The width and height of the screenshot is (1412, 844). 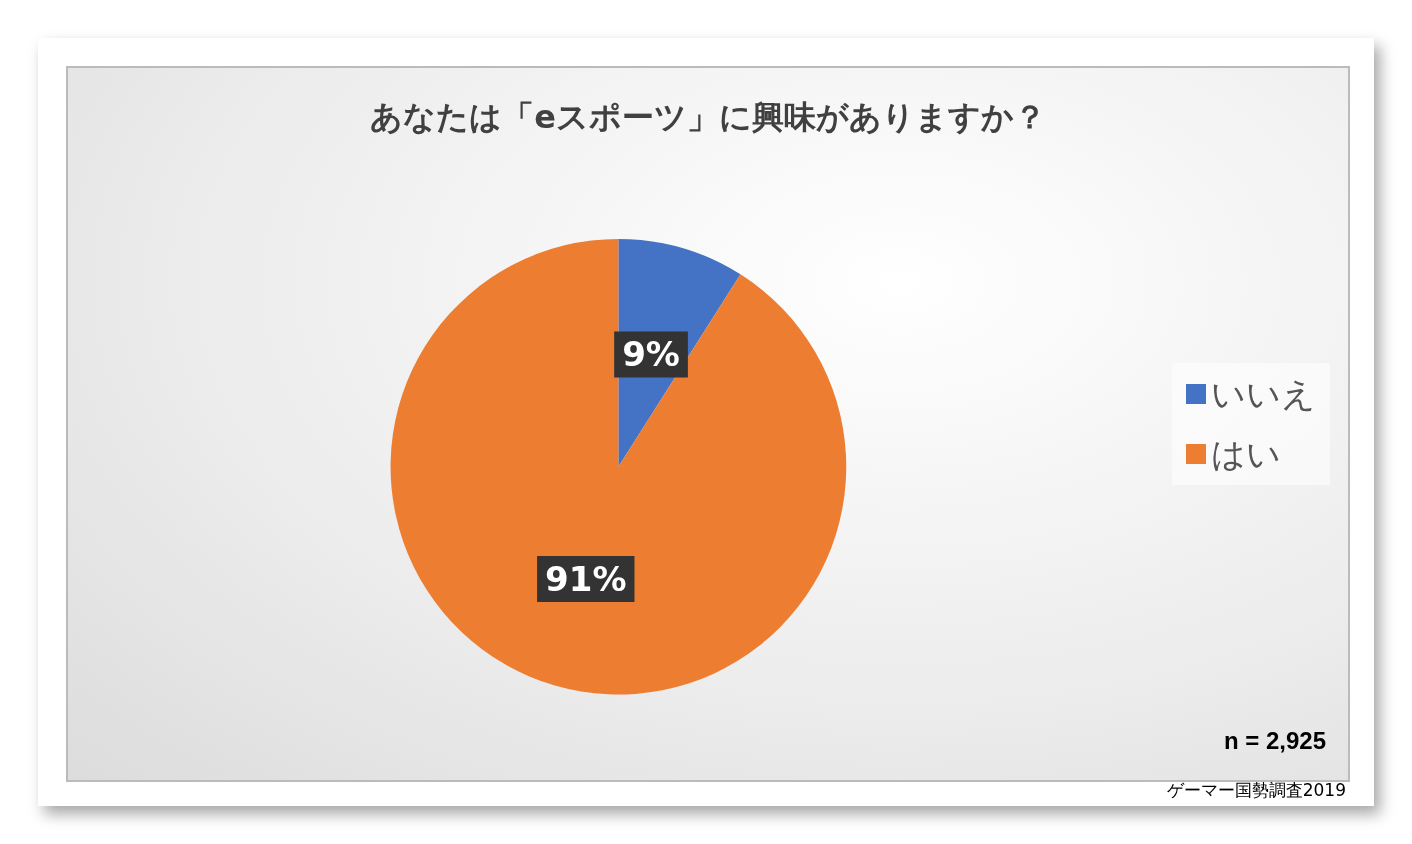 I want to click on text: n = 2,925, so click(x=1275, y=740).